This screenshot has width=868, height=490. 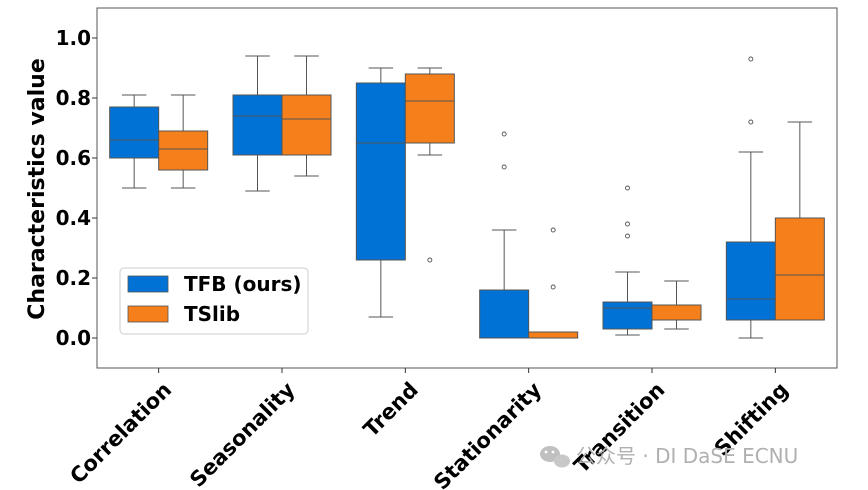 I want to click on y-tick-label: 1.0, so click(x=73, y=38).